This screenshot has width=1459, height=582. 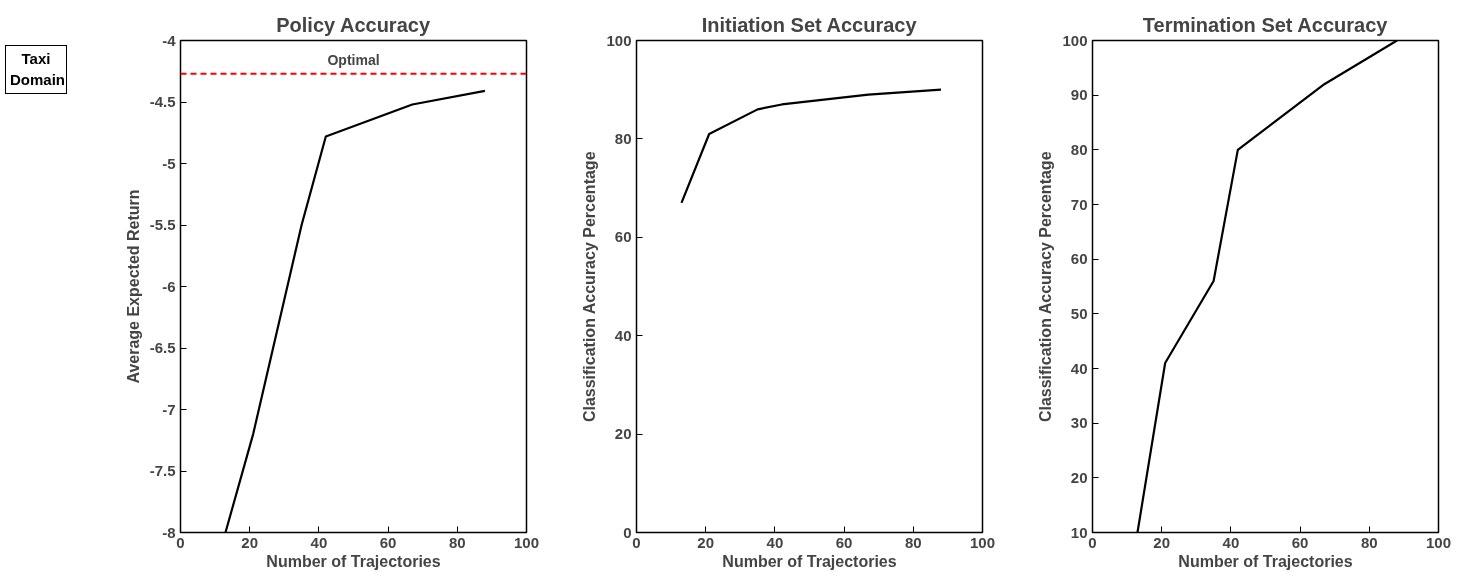 I want to click on y-tick-label: -5, so click(x=169, y=163).